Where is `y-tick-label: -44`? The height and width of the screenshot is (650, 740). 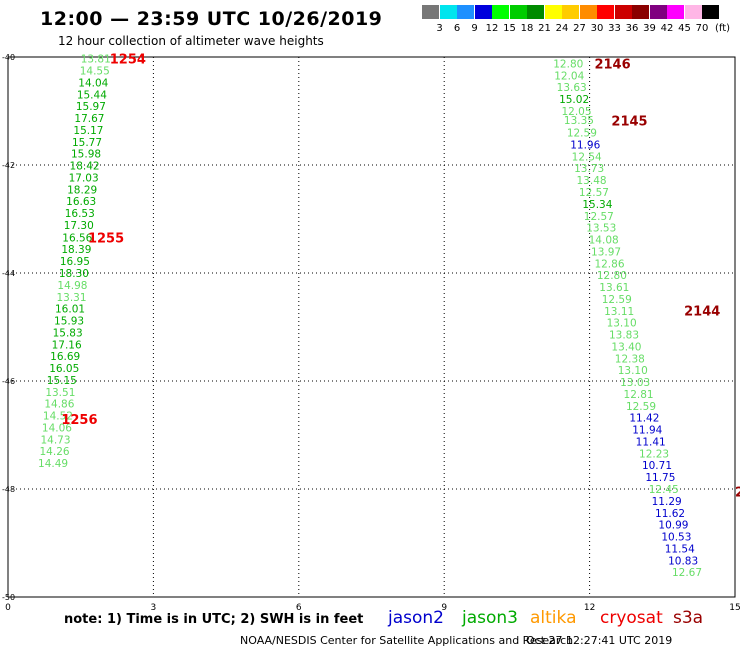 y-tick-label: -44 is located at coordinates (8, 273).